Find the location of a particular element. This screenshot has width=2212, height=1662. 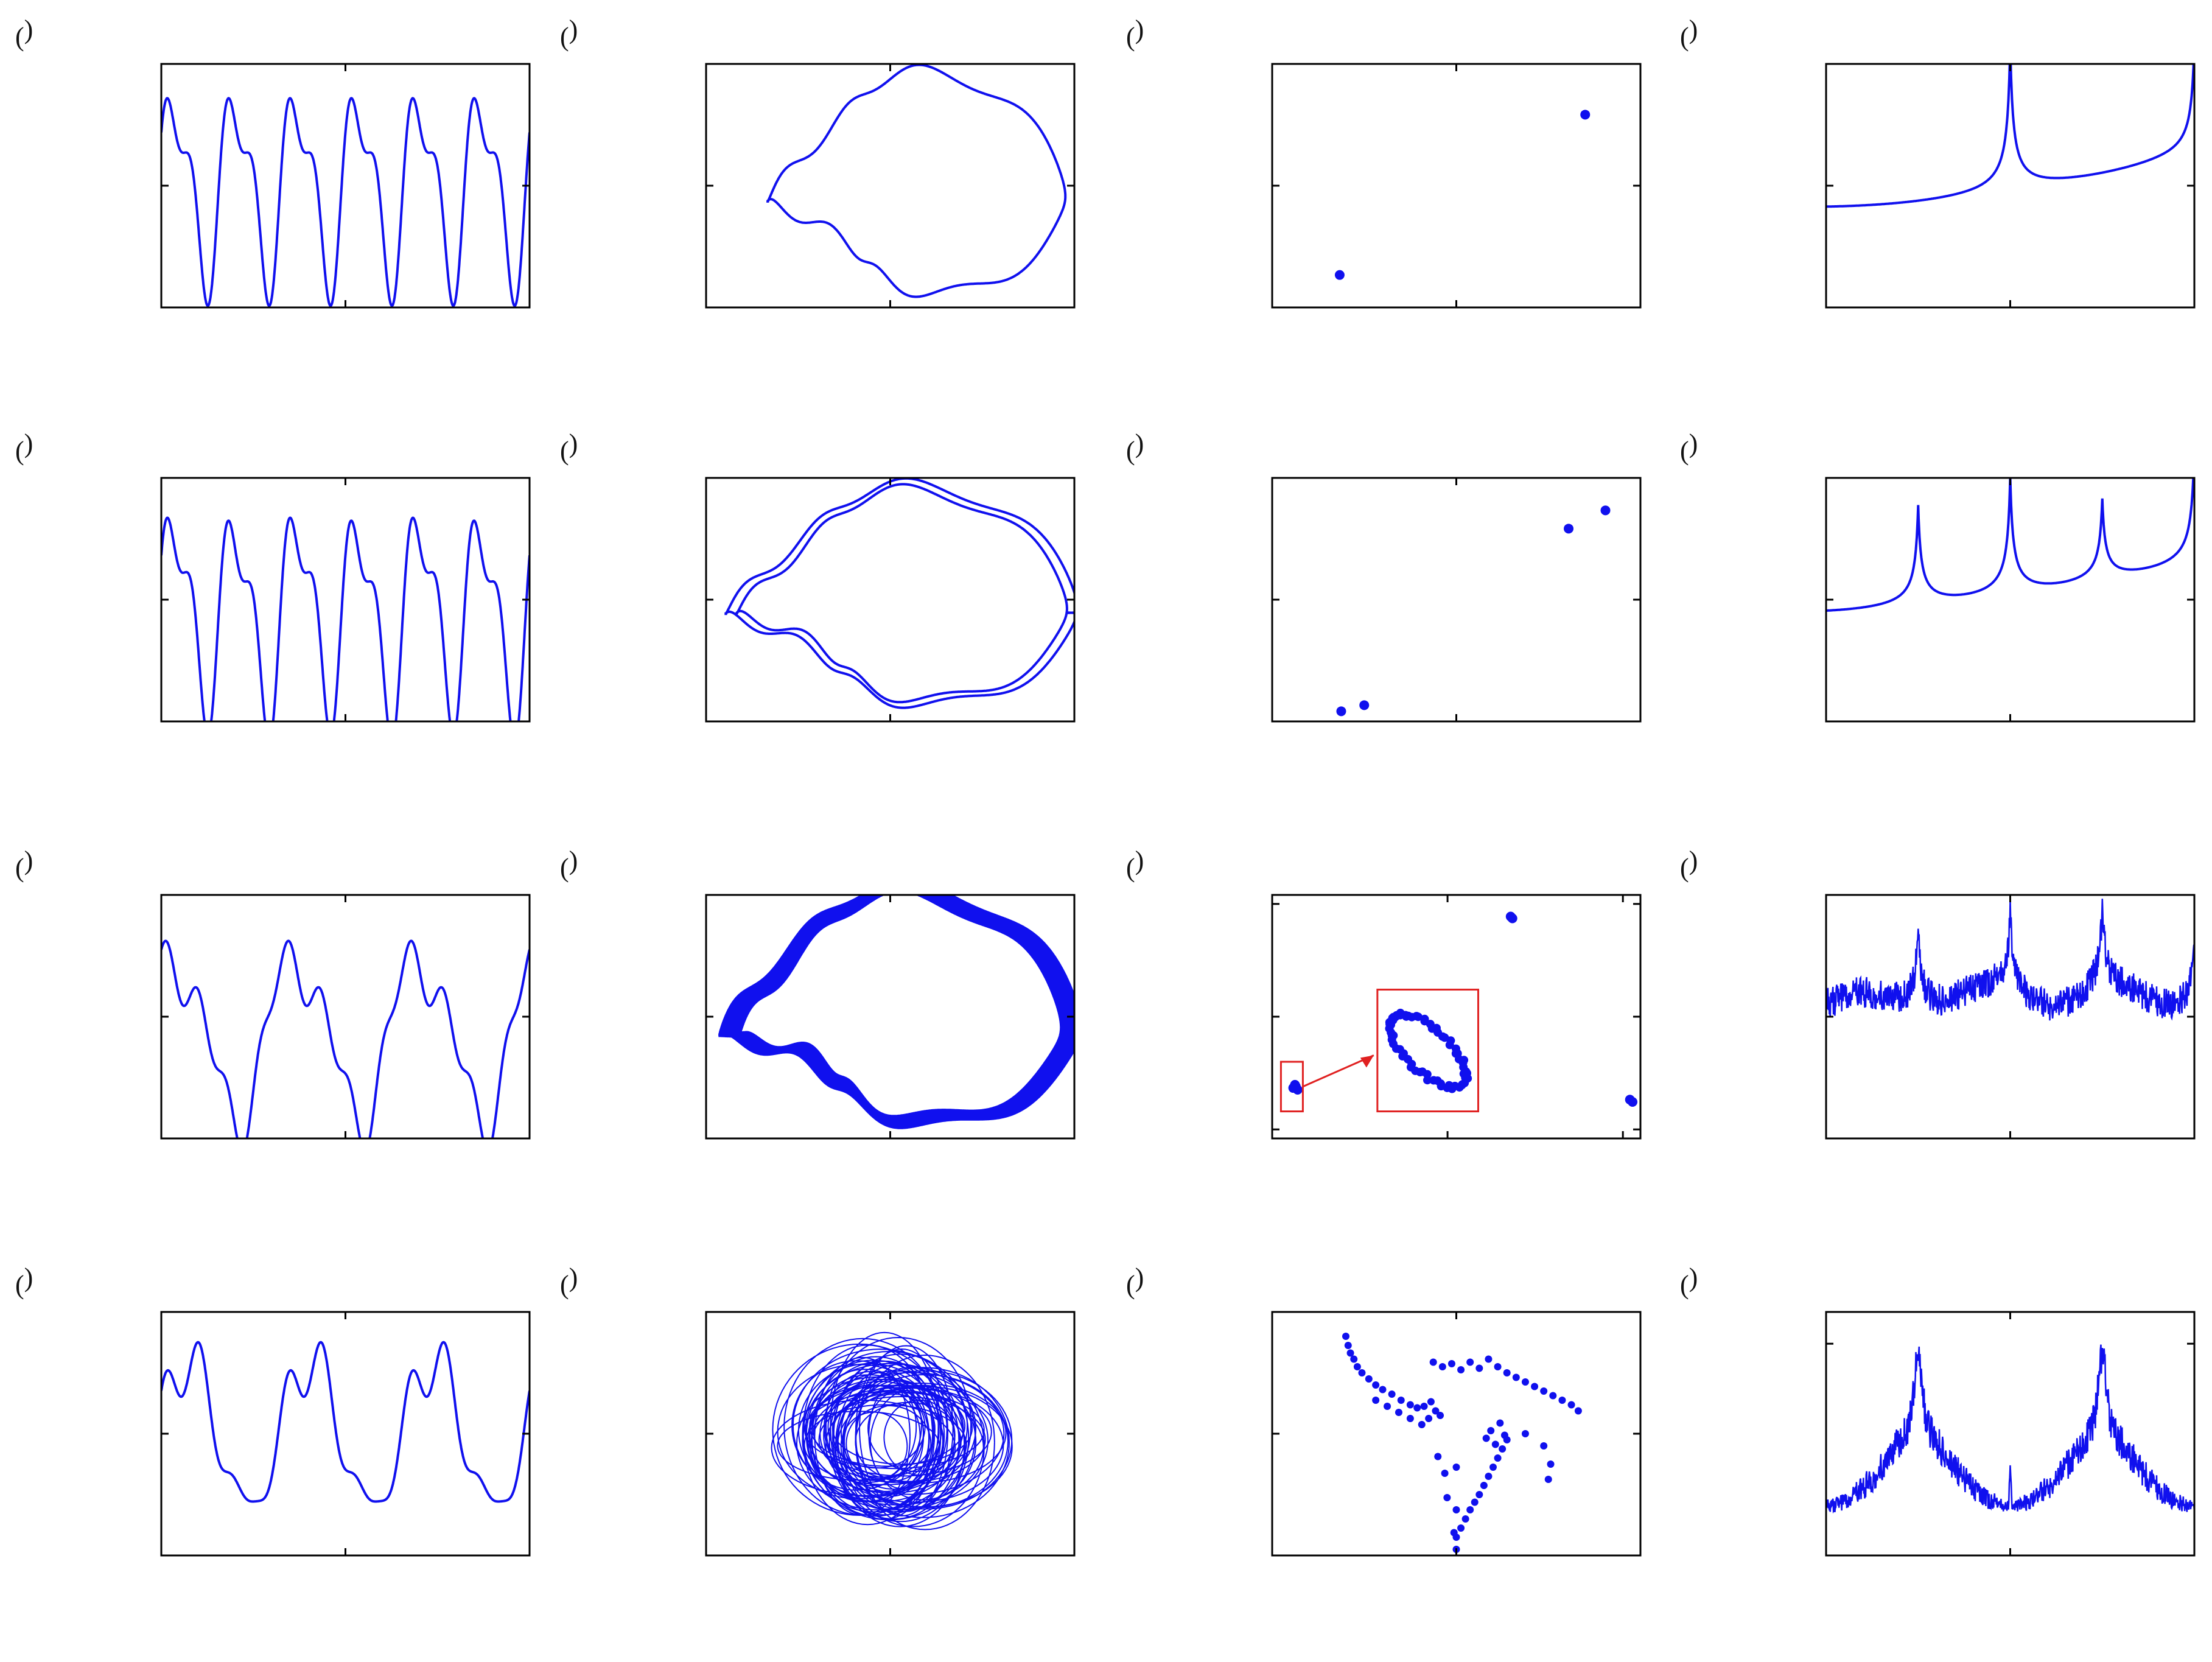

panel-b1: () is located at coordinates (818, 162).